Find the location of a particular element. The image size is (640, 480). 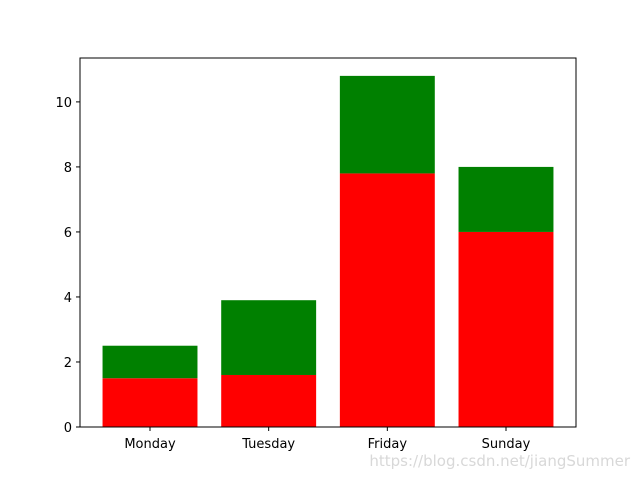

y-tick-label: 10 is located at coordinates (63, 103).